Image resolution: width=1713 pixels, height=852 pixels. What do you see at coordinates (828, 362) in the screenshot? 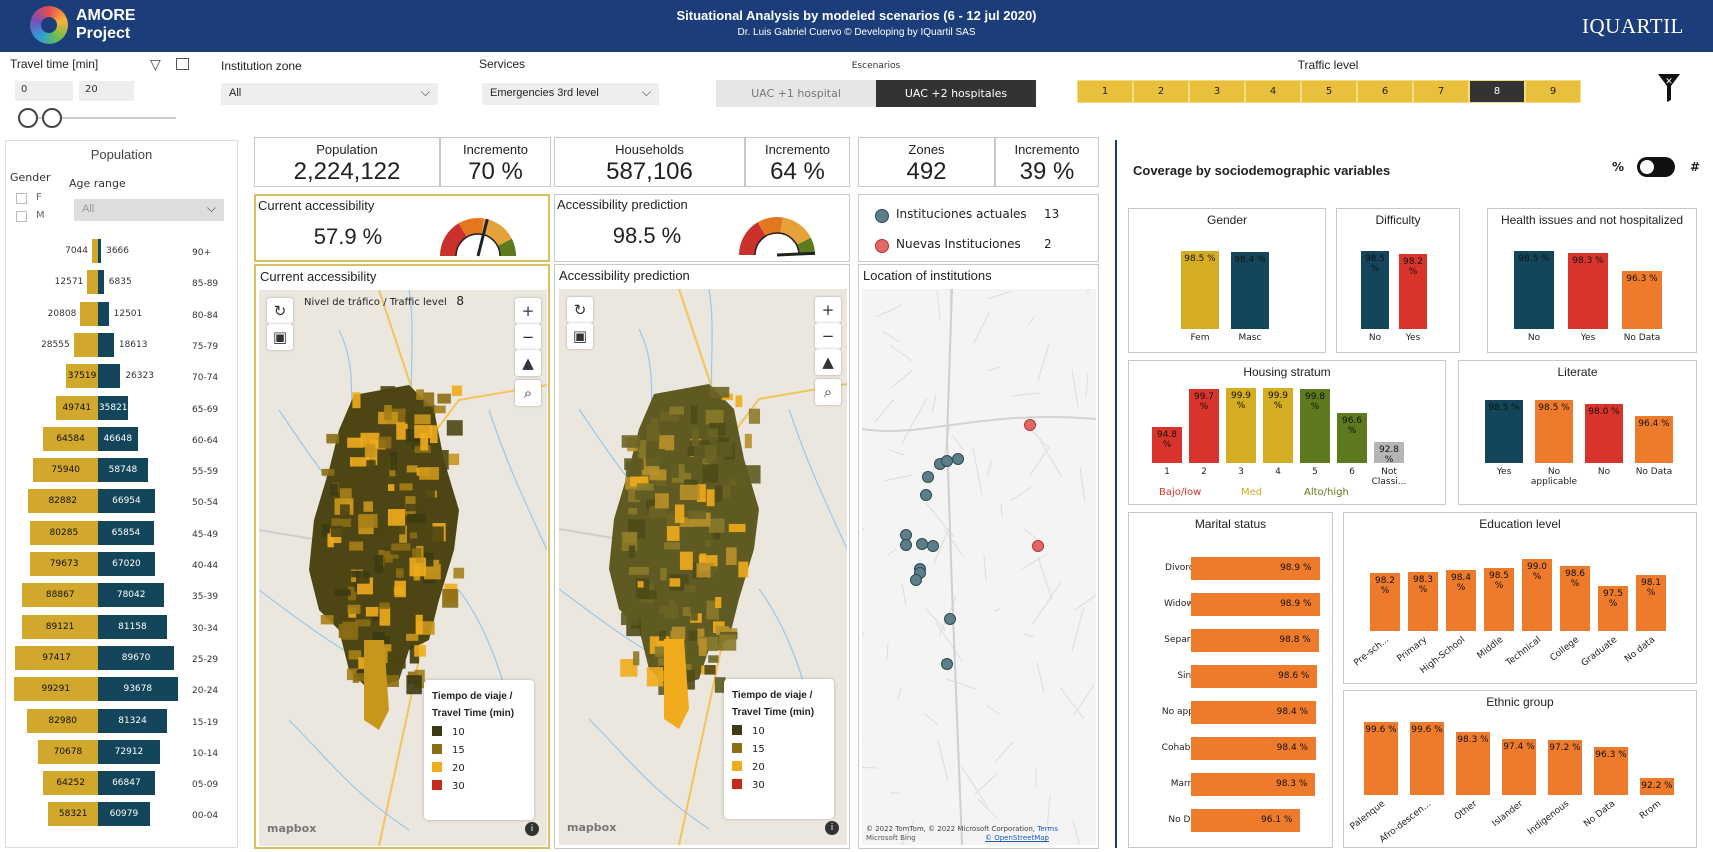
I see `compass-icon: ▲` at bounding box center [828, 362].